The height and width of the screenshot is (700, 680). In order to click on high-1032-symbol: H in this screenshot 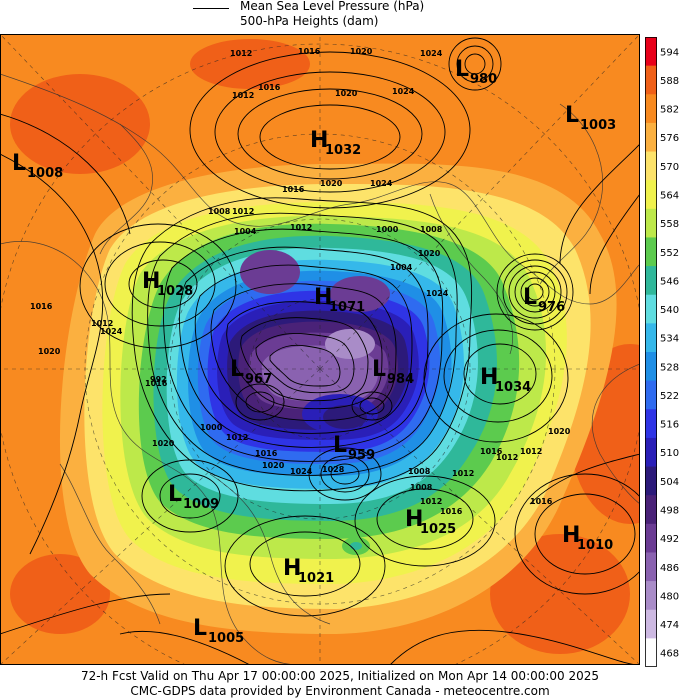, I will do `click(319, 140)`.